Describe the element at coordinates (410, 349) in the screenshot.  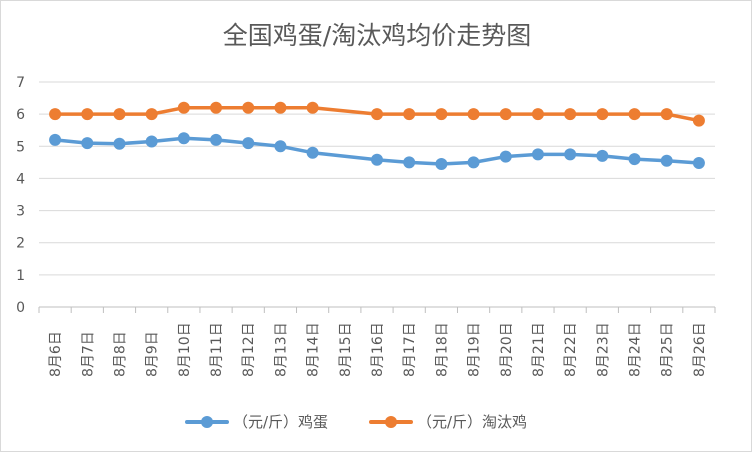
I see `x-tick-label: 8月17日` at that location.